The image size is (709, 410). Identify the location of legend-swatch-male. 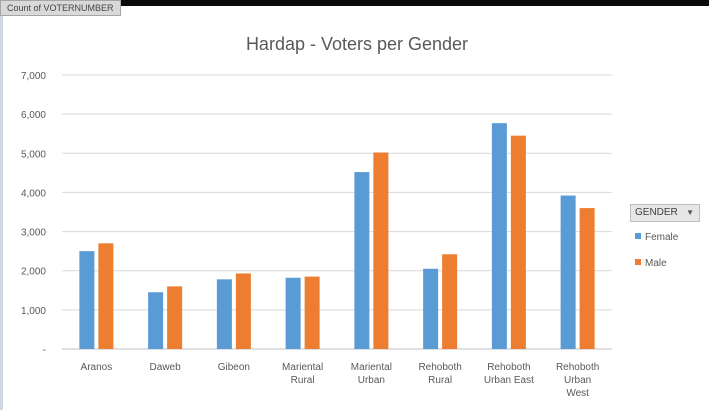
(638, 262).